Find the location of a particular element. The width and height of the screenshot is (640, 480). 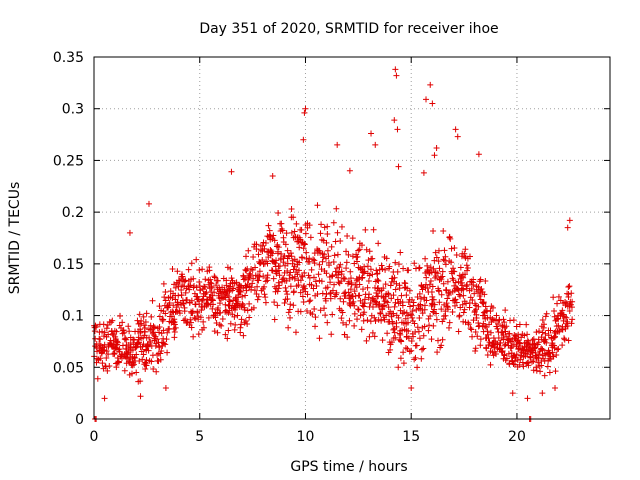

y-tick-label: 0.2 is located at coordinates (73, 213).